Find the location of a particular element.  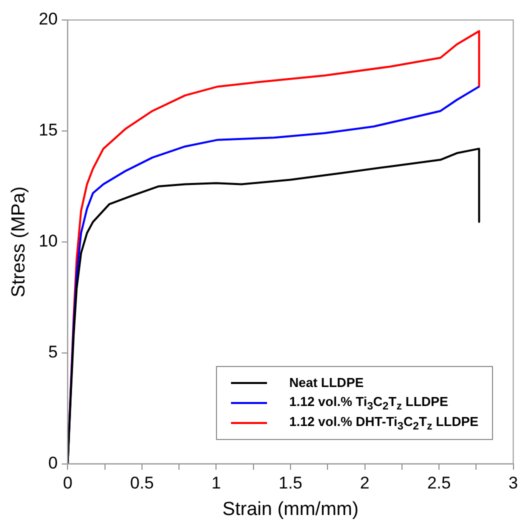

y-tick-label: 15 is located at coordinates (48, 130).